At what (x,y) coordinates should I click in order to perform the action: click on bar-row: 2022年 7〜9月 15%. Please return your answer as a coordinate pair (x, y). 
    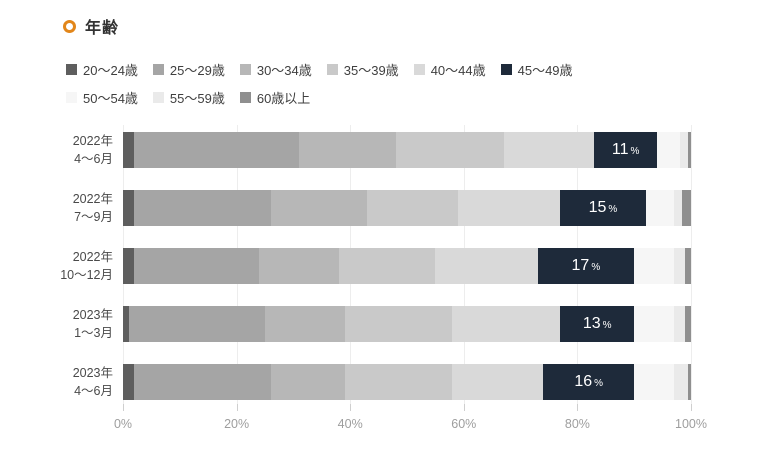
    Looking at the image, I should click on (380, 208).